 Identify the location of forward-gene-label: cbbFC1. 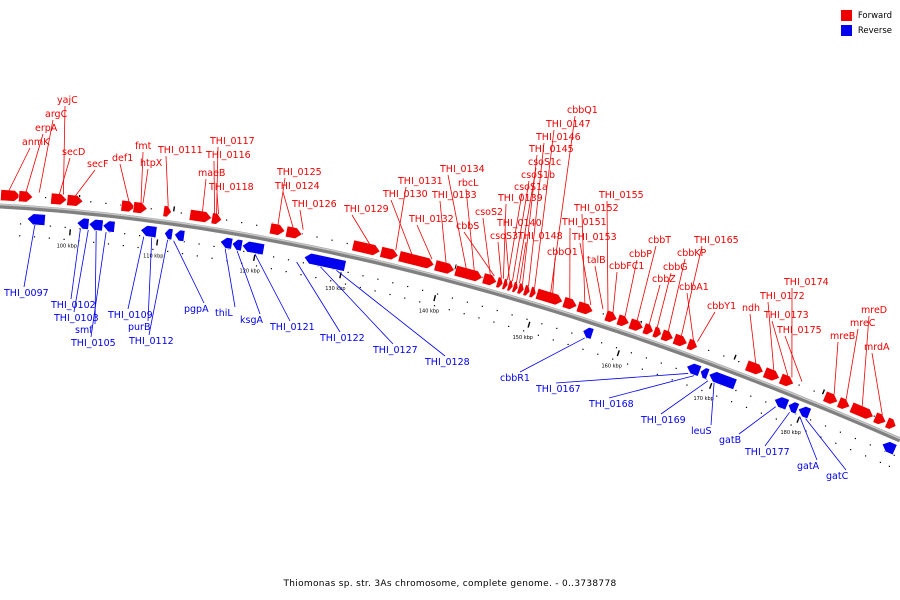
(626, 266).